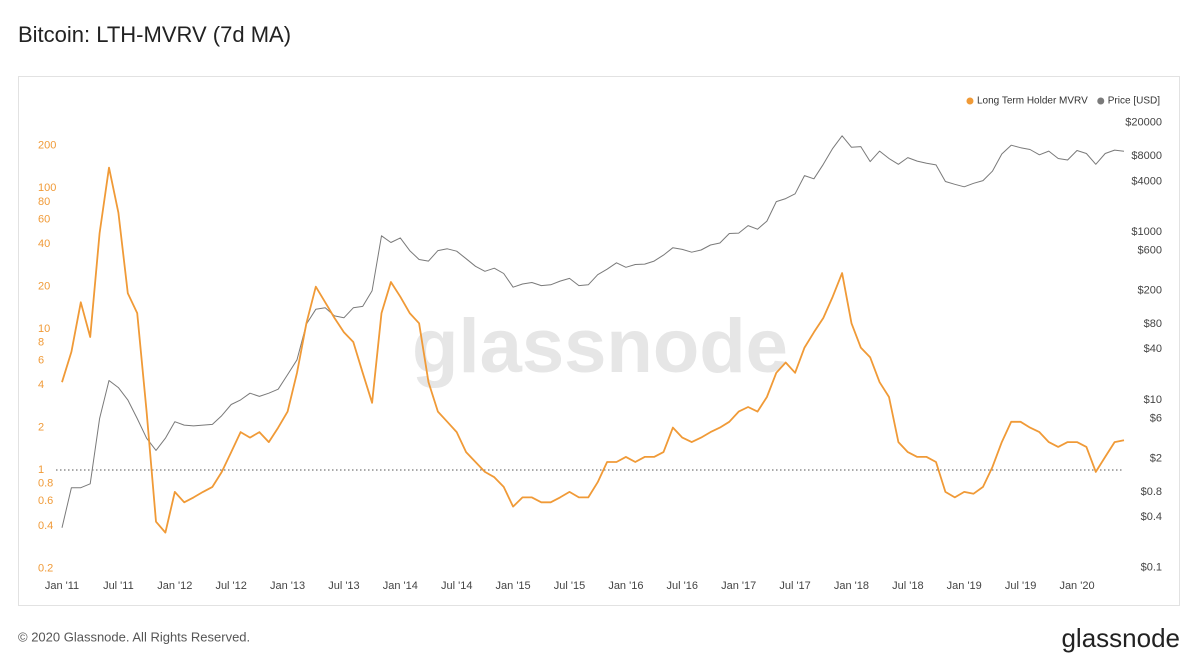  I want to click on legend-label: Price [USD], so click(1134, 101).